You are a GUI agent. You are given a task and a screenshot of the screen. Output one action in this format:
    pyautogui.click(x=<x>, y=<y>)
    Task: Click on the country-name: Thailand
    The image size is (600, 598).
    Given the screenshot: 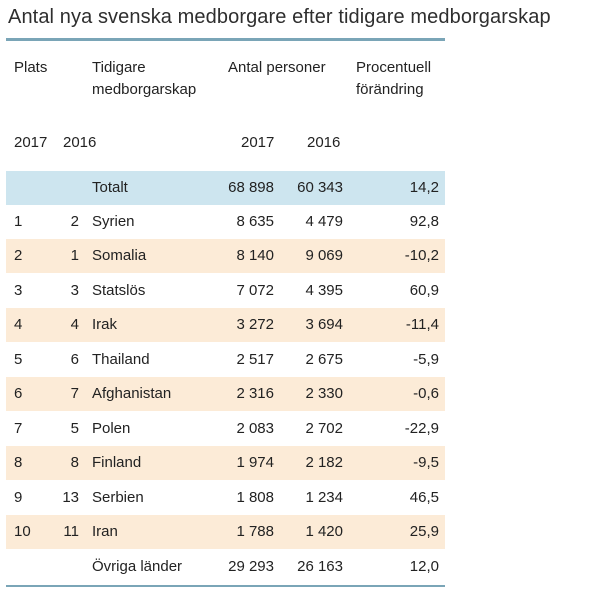 What is the action you would take?
    pyautogui.click(x=121, y=359)
    